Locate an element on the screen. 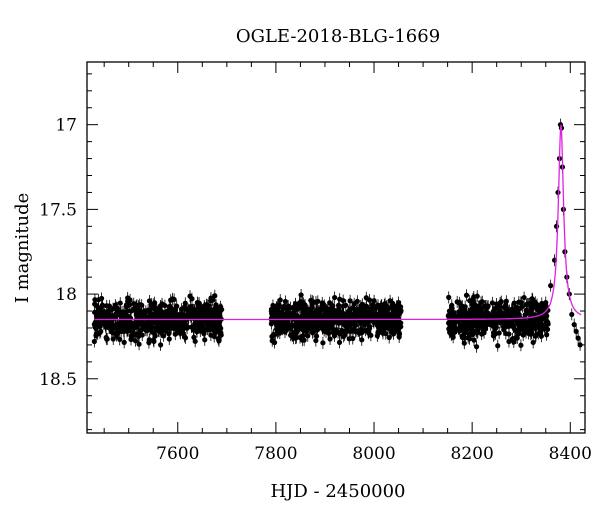 Image resolution: width=600 pixels, height=512 pixels. x-tick-label: 8200 is located at coordinates (472, 454).